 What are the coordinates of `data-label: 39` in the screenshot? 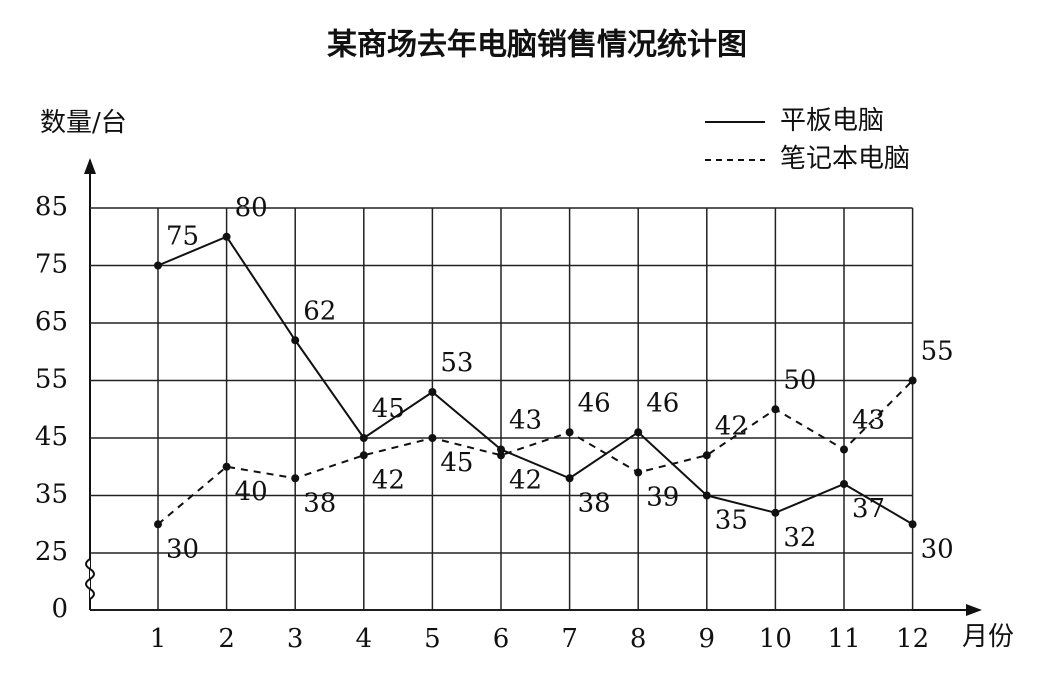 It's located at (662, 498).